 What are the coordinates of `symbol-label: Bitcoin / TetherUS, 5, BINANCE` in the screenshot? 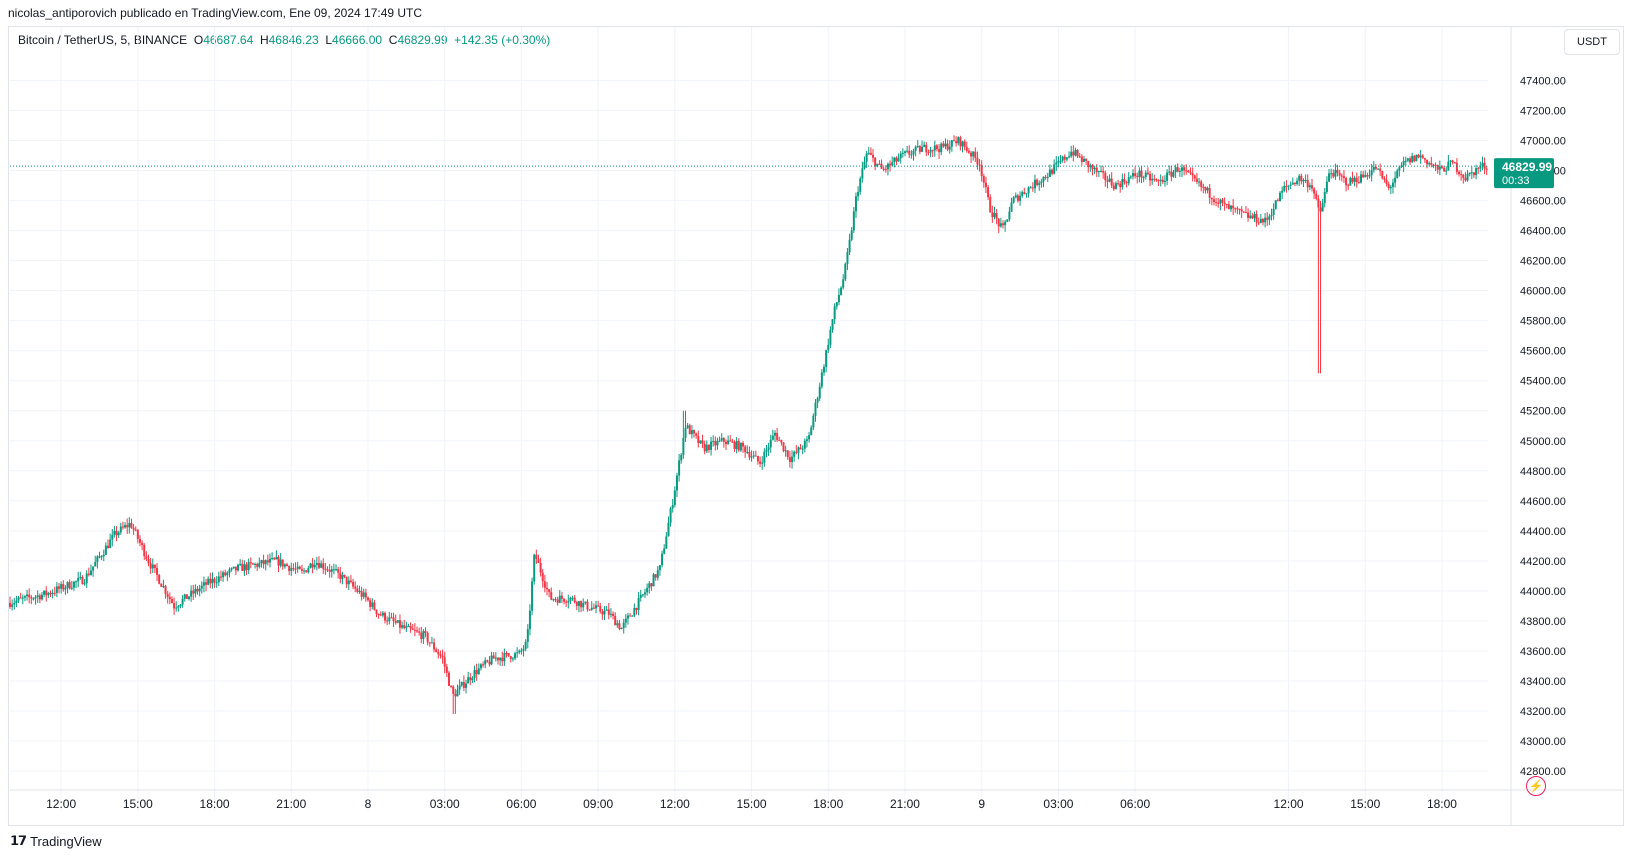 It's located at (103, 40).